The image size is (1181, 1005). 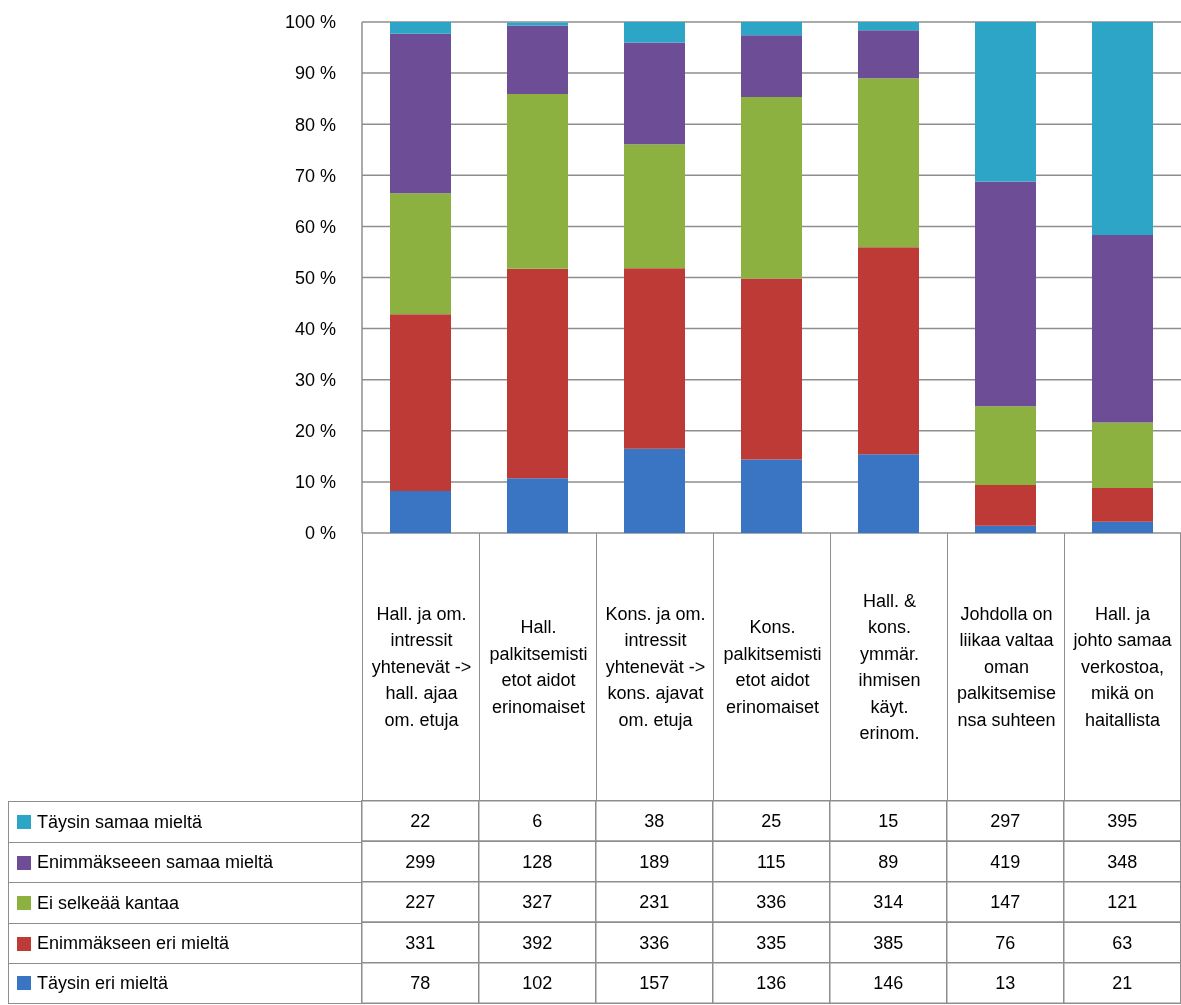 I want to click on data-label: 6, so click(x=537, y=821).